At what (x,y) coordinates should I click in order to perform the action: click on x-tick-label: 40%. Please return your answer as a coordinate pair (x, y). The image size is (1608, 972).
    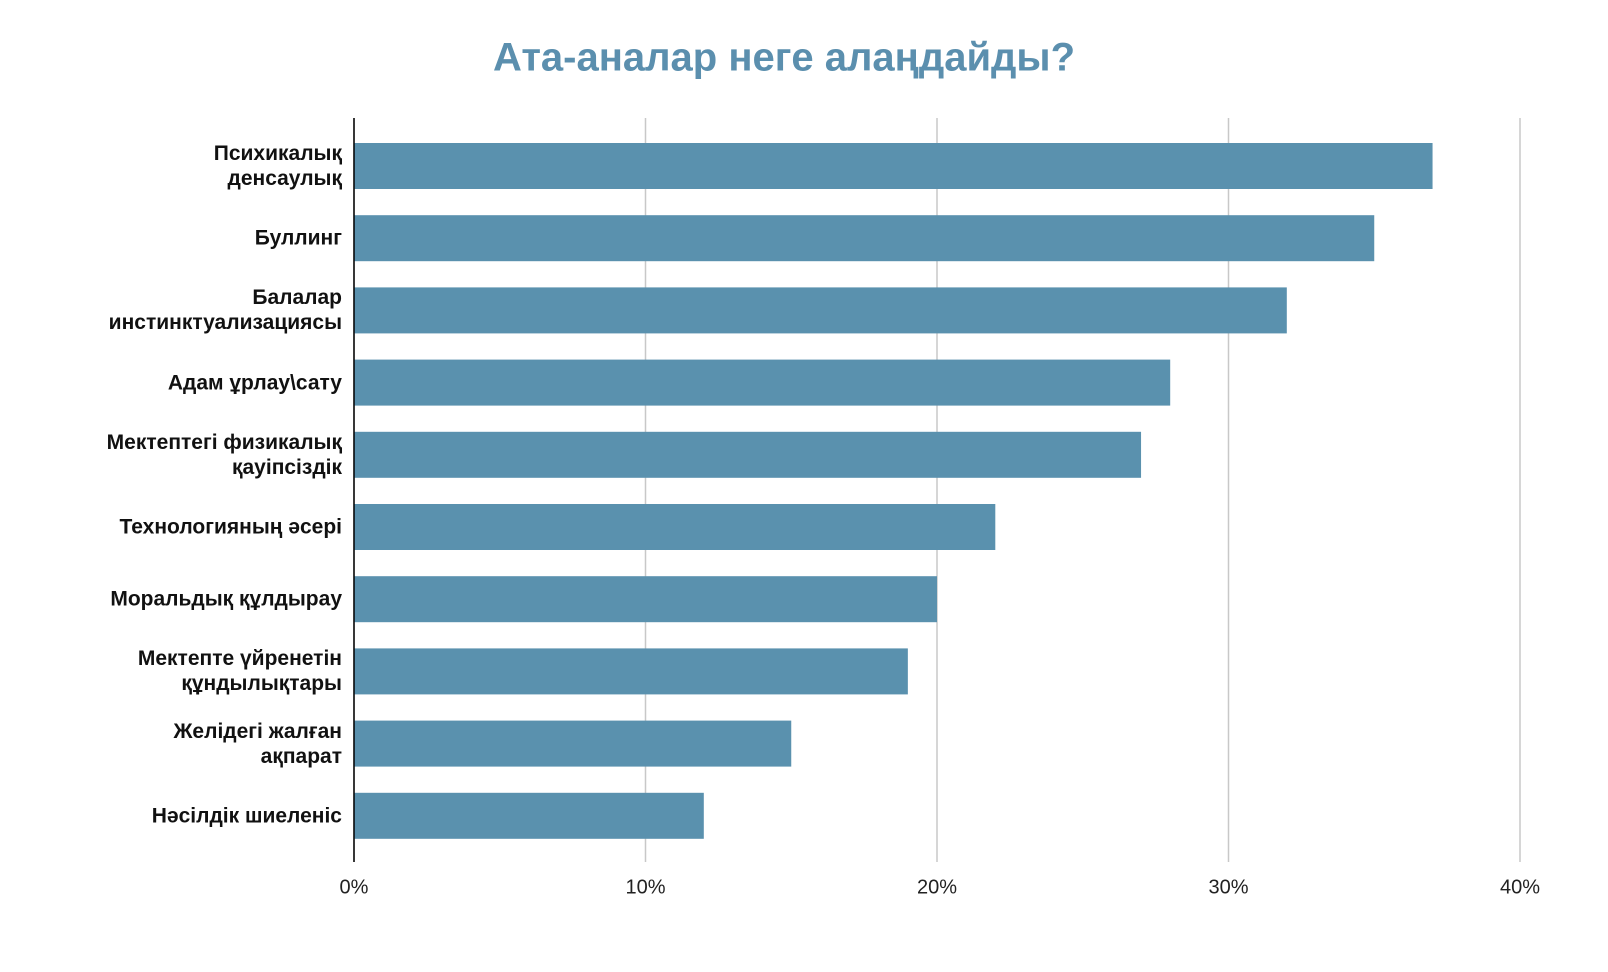
    Looking at the image, I should click on (1520, 887).